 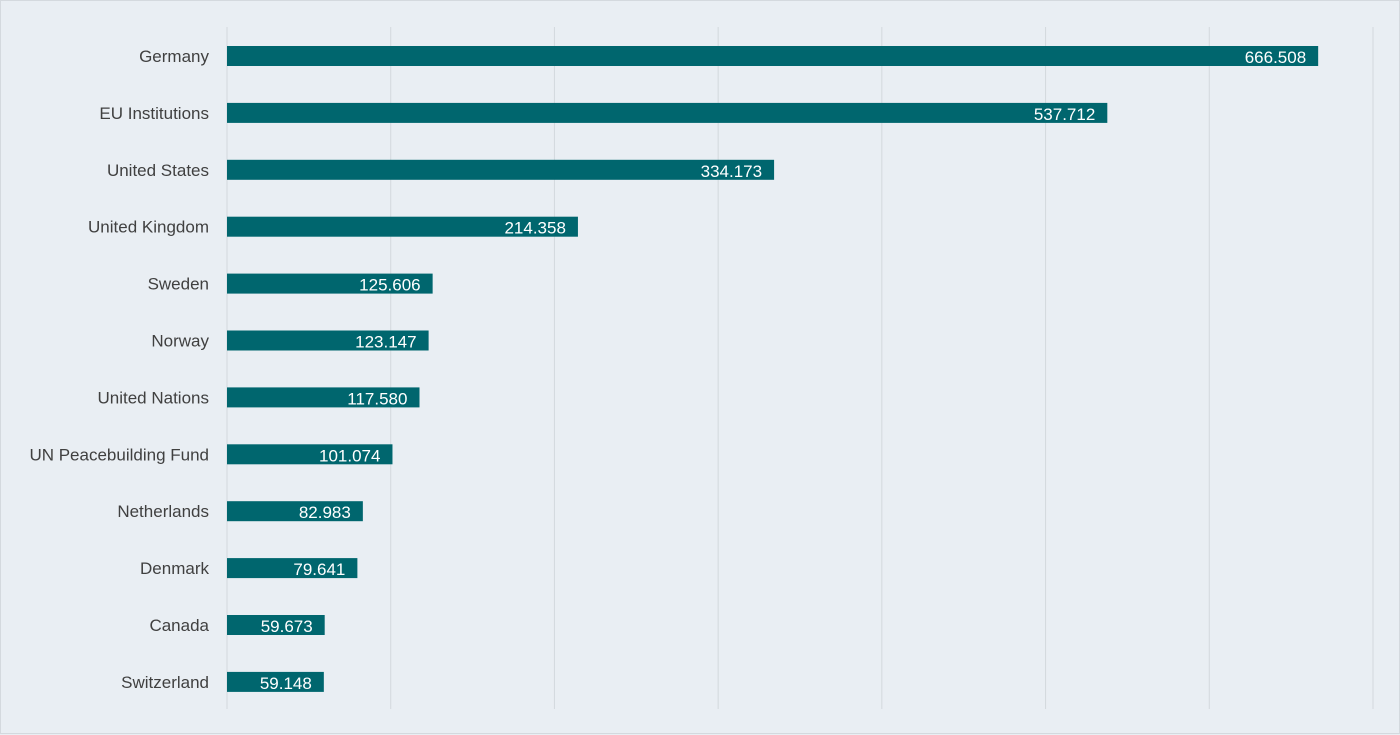 What do you see at coordinates (319, 569) in the screenshot?
I see `data-label-9: 79.641` at bounding box center [319, 569].